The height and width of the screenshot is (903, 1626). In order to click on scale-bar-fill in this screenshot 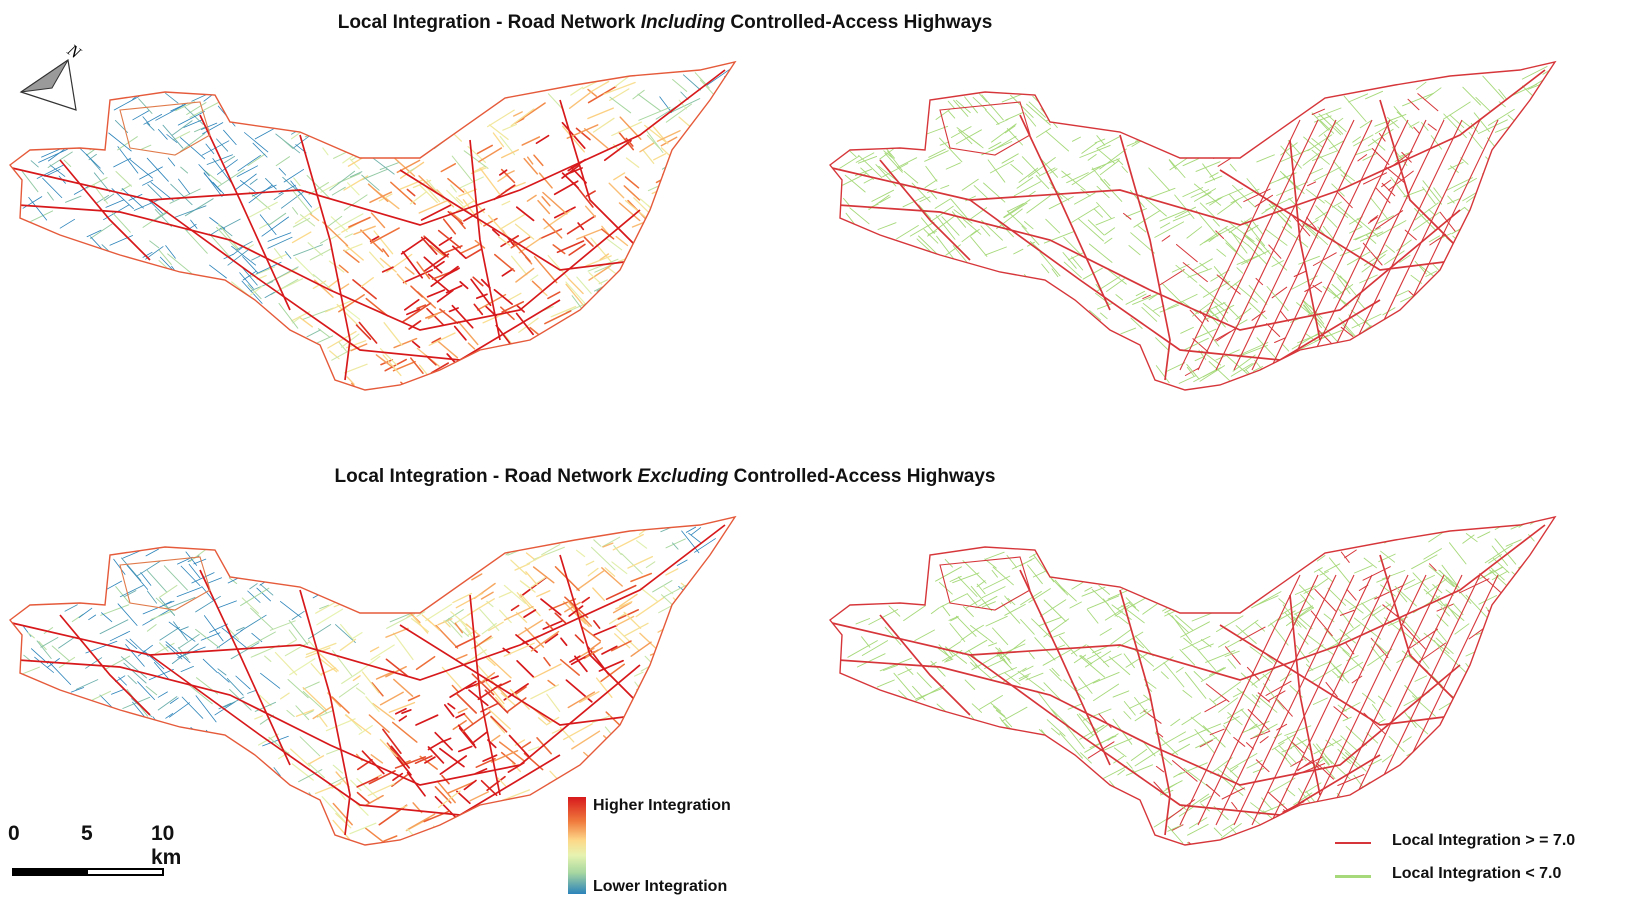, I will do `click(51, 872)`.